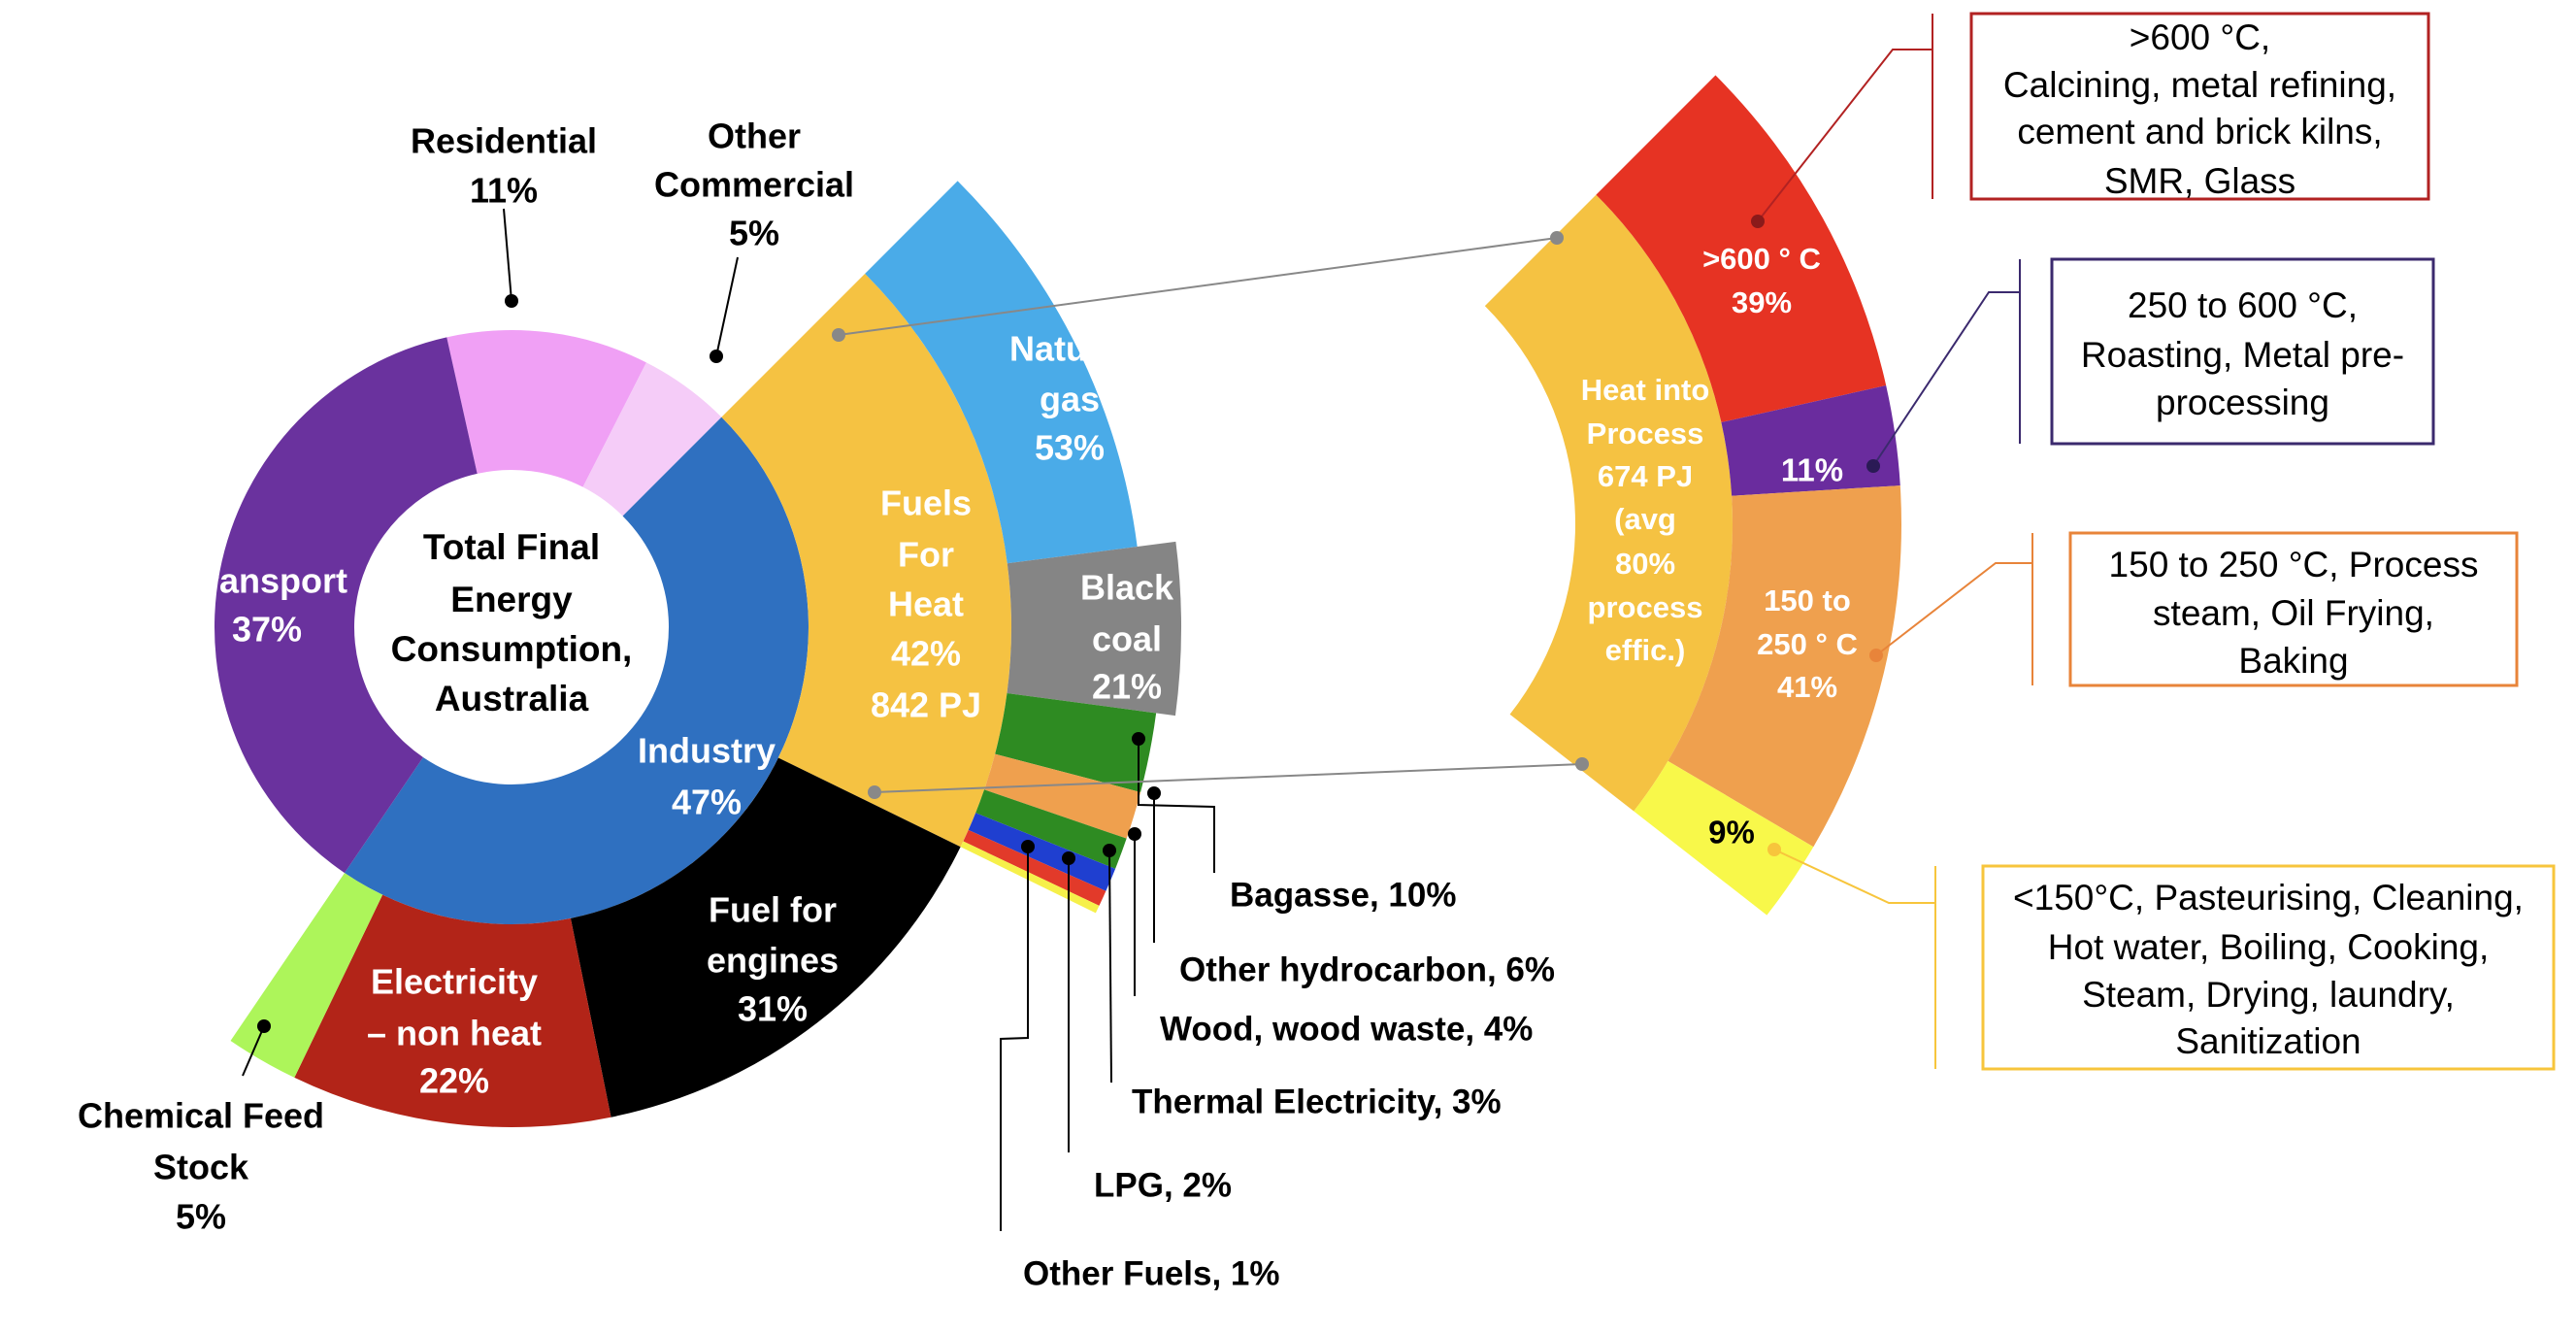 The height and width of the screenshot is (1334, 2576). What do you see at coordinates (511, 547) in the screenshot?
I see `center-label: Total Final` at bounding box center [511, 547].